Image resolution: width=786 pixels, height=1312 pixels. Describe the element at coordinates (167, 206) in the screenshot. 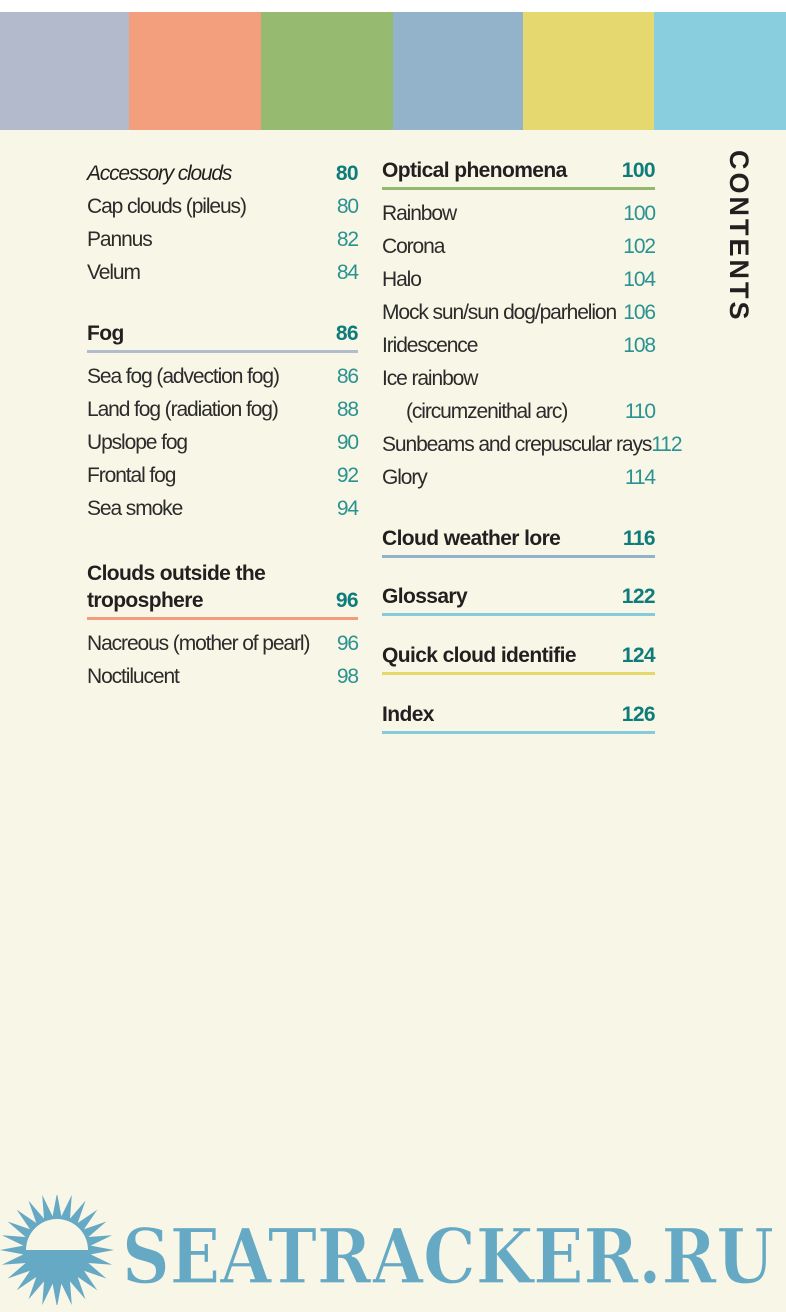

I see `entry-title: Cap clouds (pileus)` at that location.